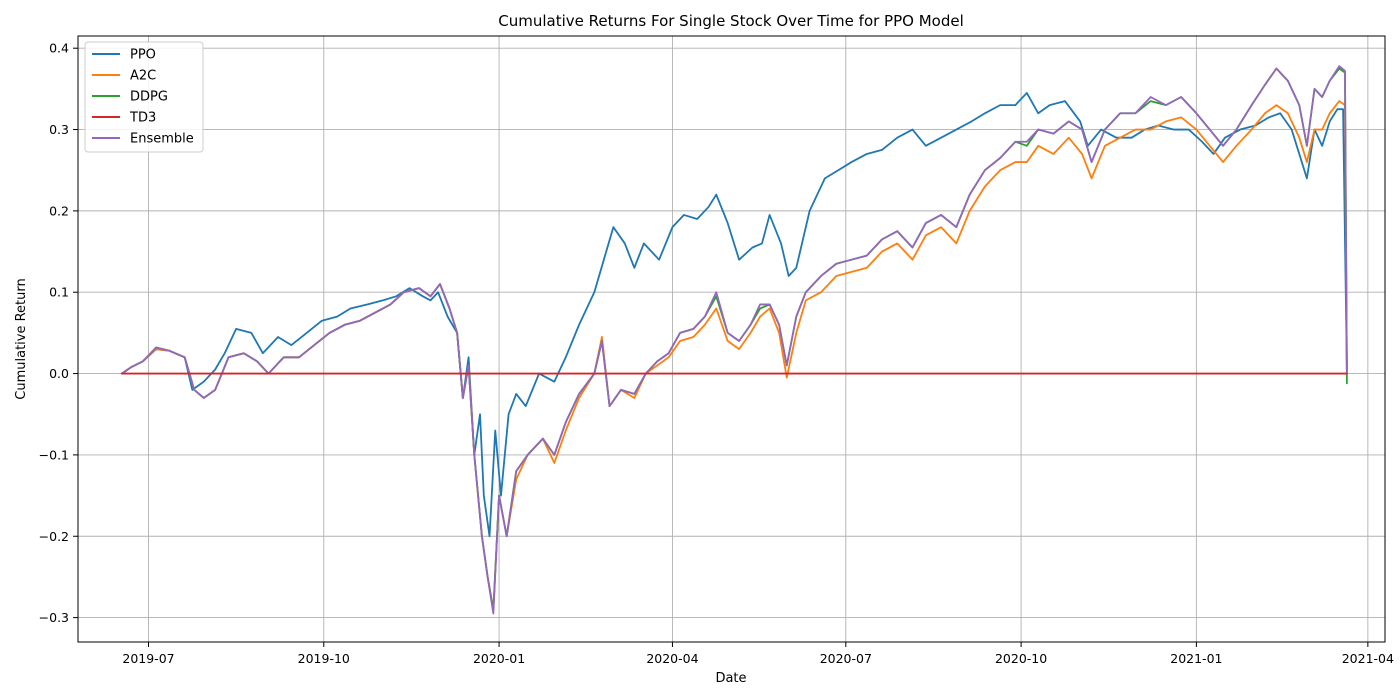  What do you see at coordinates (846, 658) in the screenshot?
I see `x-tick-label: 2020-07` at bounding box center [846, 658].